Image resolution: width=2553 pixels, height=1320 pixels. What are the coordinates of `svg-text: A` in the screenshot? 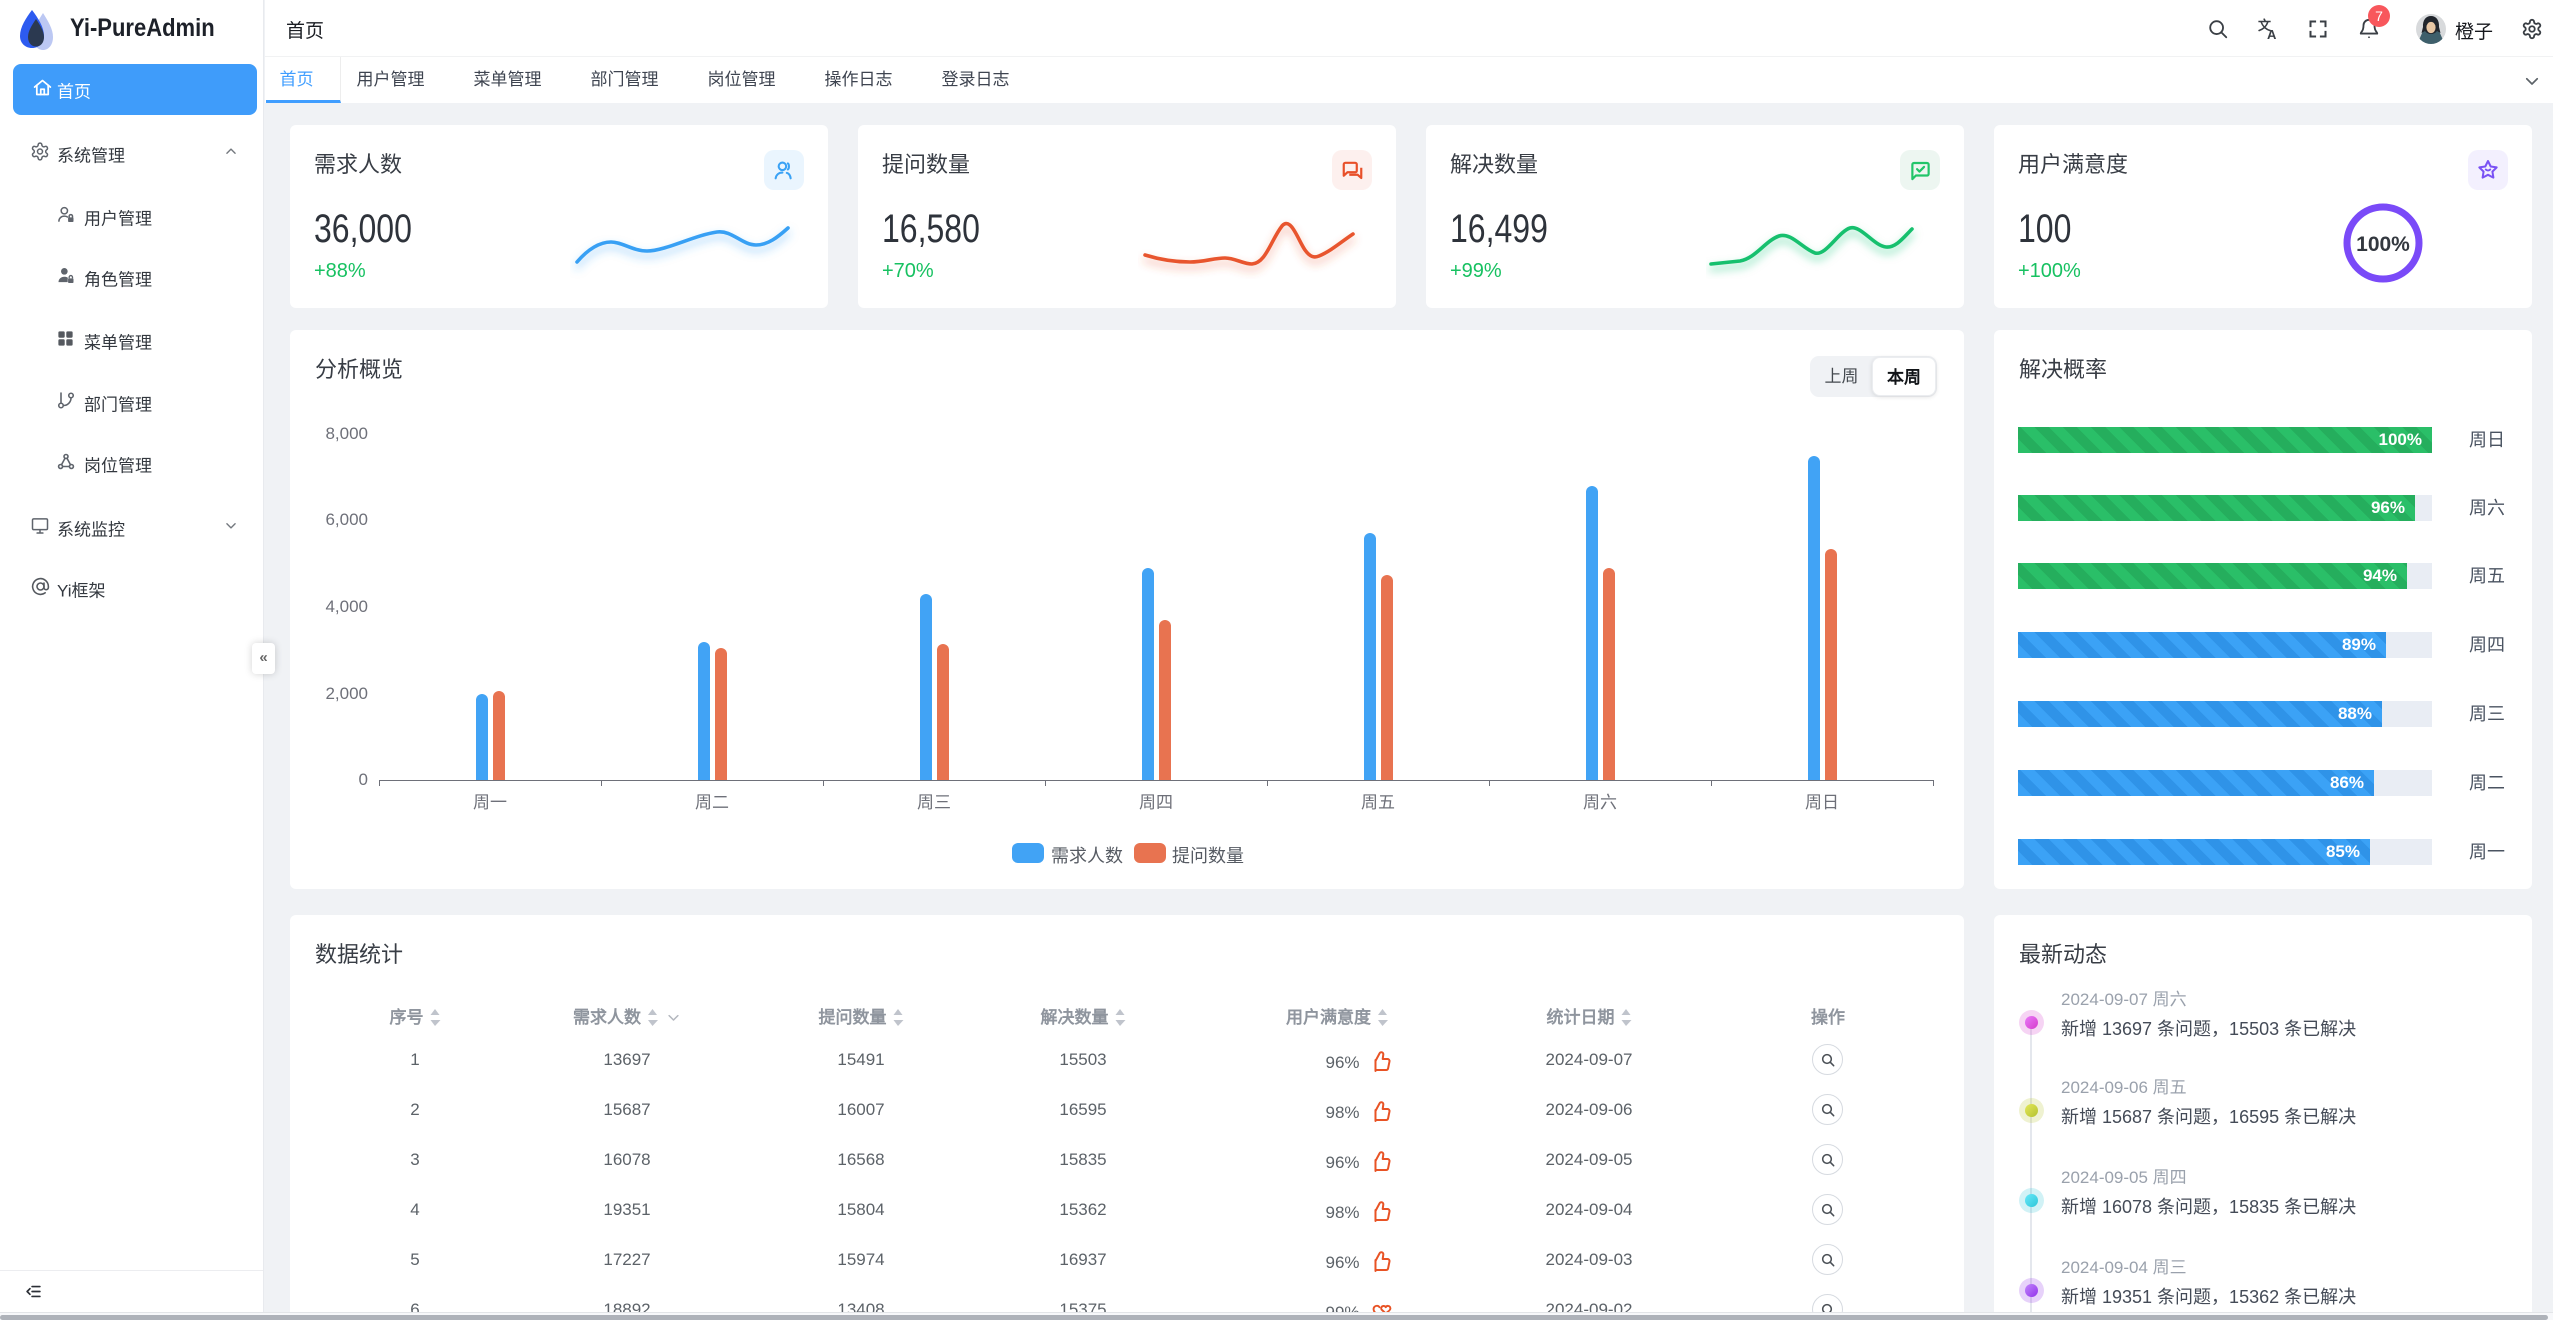 It's located at (2272, 34).